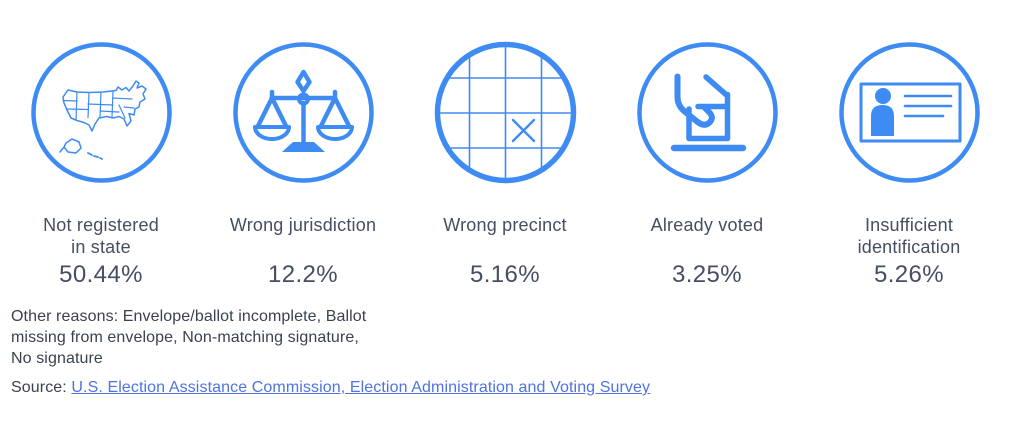  I want to click on stat-value: 5.26%, so click(909, 274).